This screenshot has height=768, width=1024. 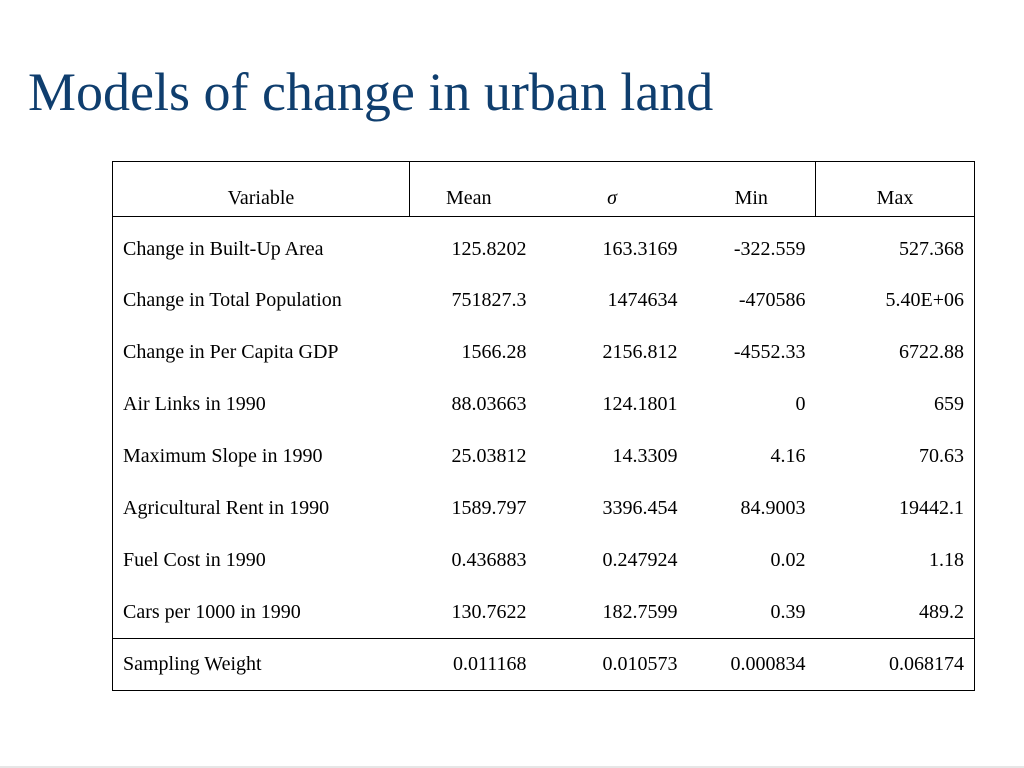 I want to click on variable-name: Fuel Cost in 1990, so click(x=194, y=560).